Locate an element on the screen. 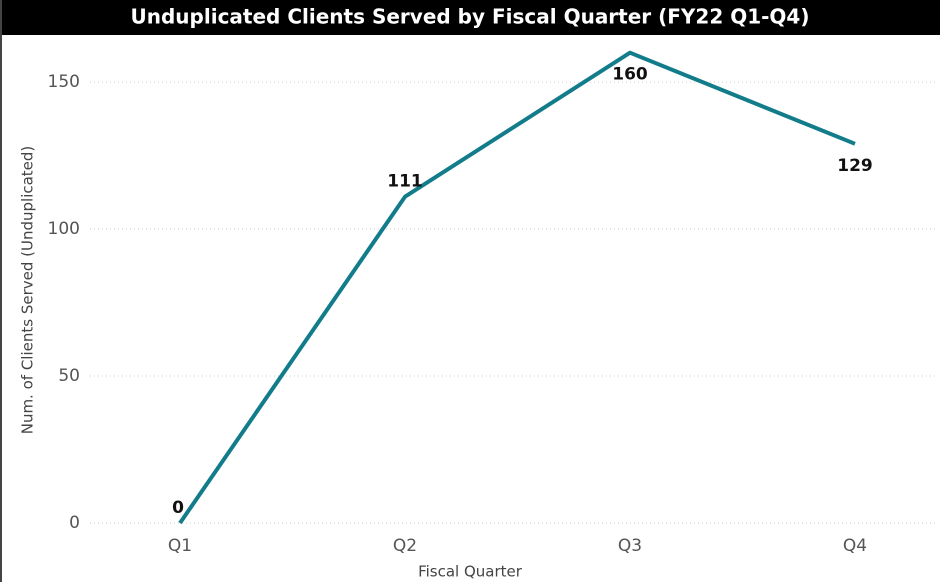 Image resolution: width=940 pixels, height=582 pixels. x-tick-label: Q1 is located at coordinates (180, 546).